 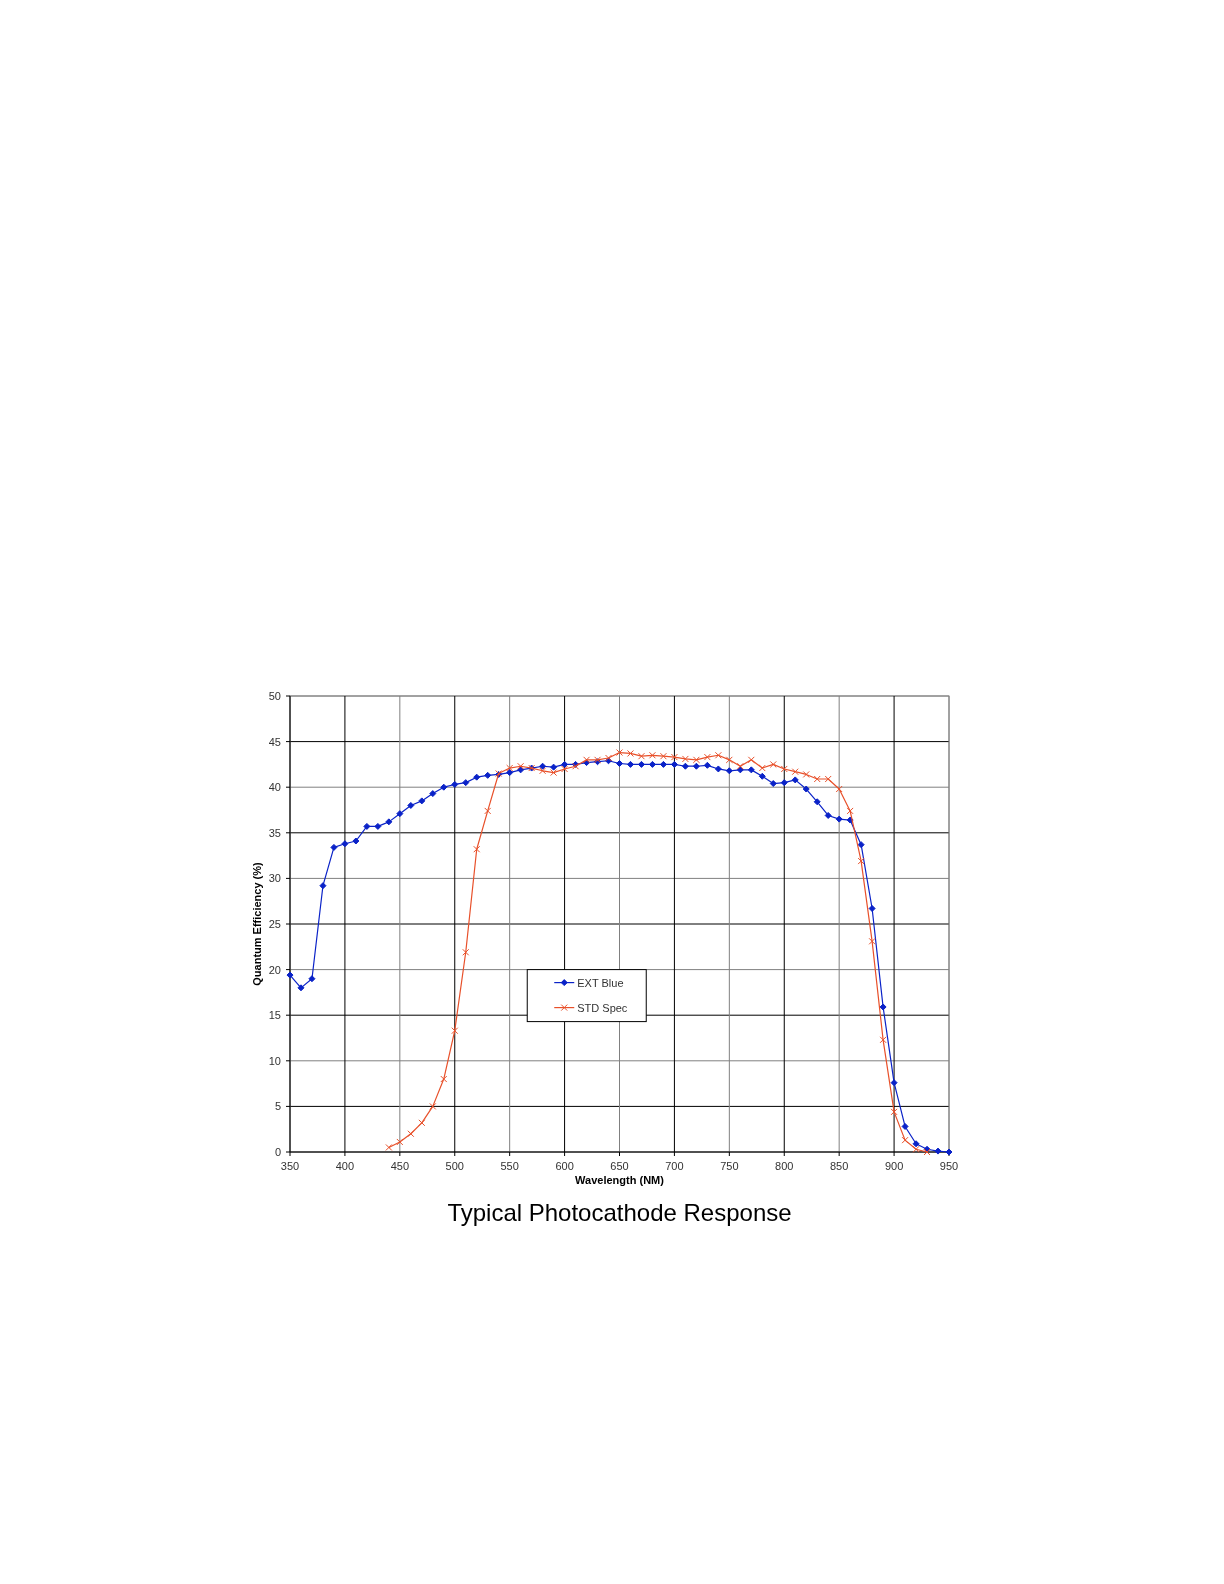 I want to click on y-tick-label: 30, so click(x=274, y=878).